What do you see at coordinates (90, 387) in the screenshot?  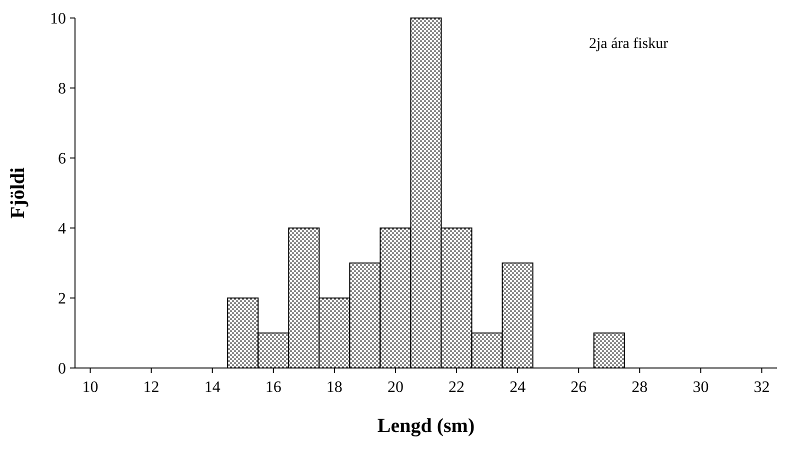 I see `x-tick-label: 10` at bounding box center [90, 387].